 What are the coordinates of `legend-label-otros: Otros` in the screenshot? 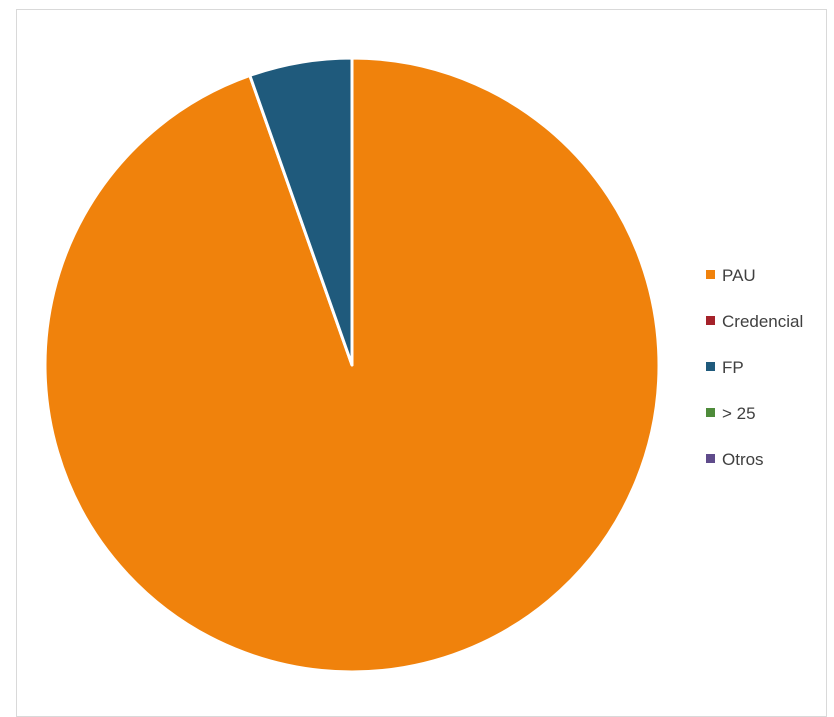 It's located at (743, 459).